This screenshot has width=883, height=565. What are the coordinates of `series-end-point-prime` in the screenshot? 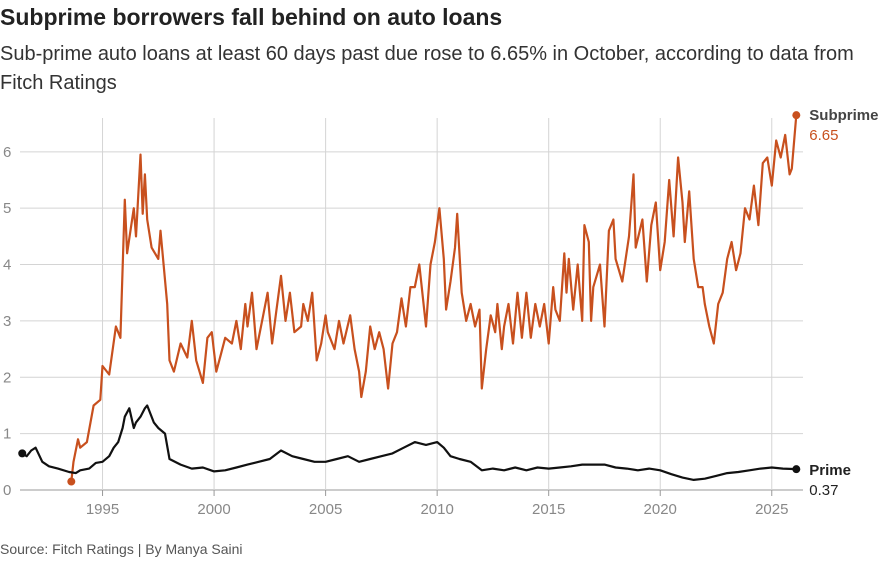 It's located at (796, 469).